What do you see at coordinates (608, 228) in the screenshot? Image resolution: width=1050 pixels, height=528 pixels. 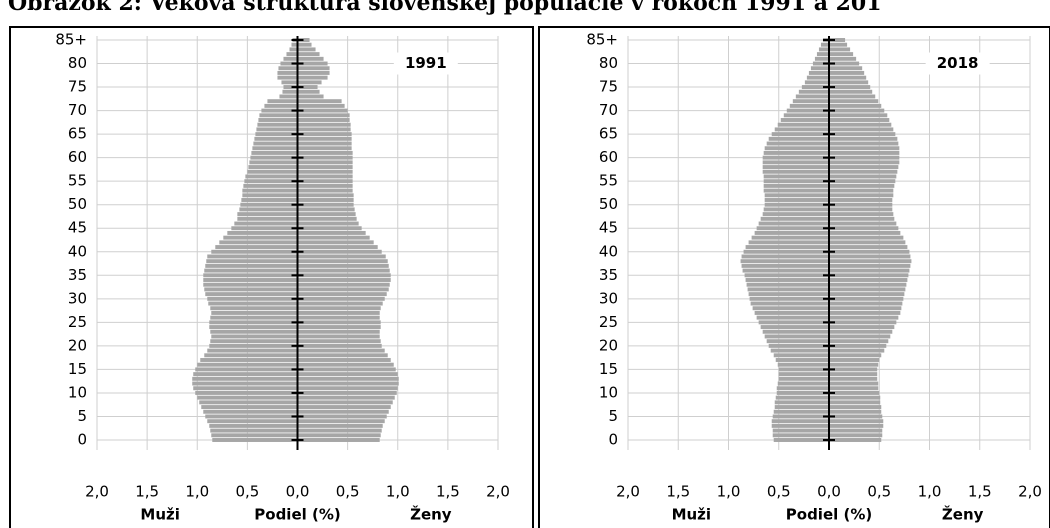 I see `y-tick-label: 45` at bounding box center [608, 228].